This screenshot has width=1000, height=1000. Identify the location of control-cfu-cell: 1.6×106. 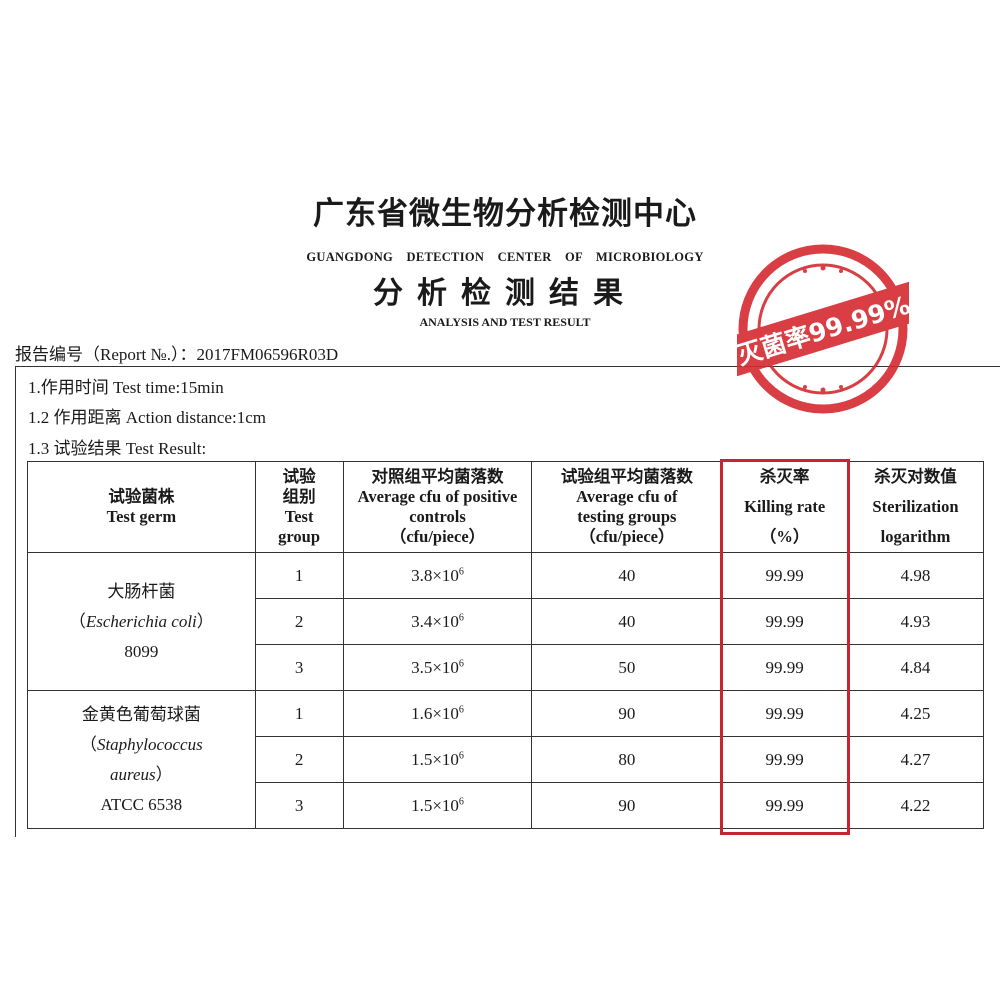
(437, 713).